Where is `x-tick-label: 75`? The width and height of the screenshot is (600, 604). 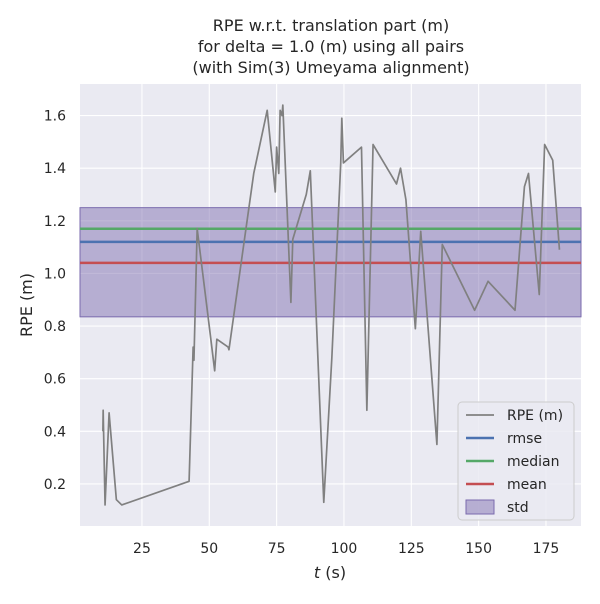 x-tick-label: 75 is located at coordinates (277, 549).